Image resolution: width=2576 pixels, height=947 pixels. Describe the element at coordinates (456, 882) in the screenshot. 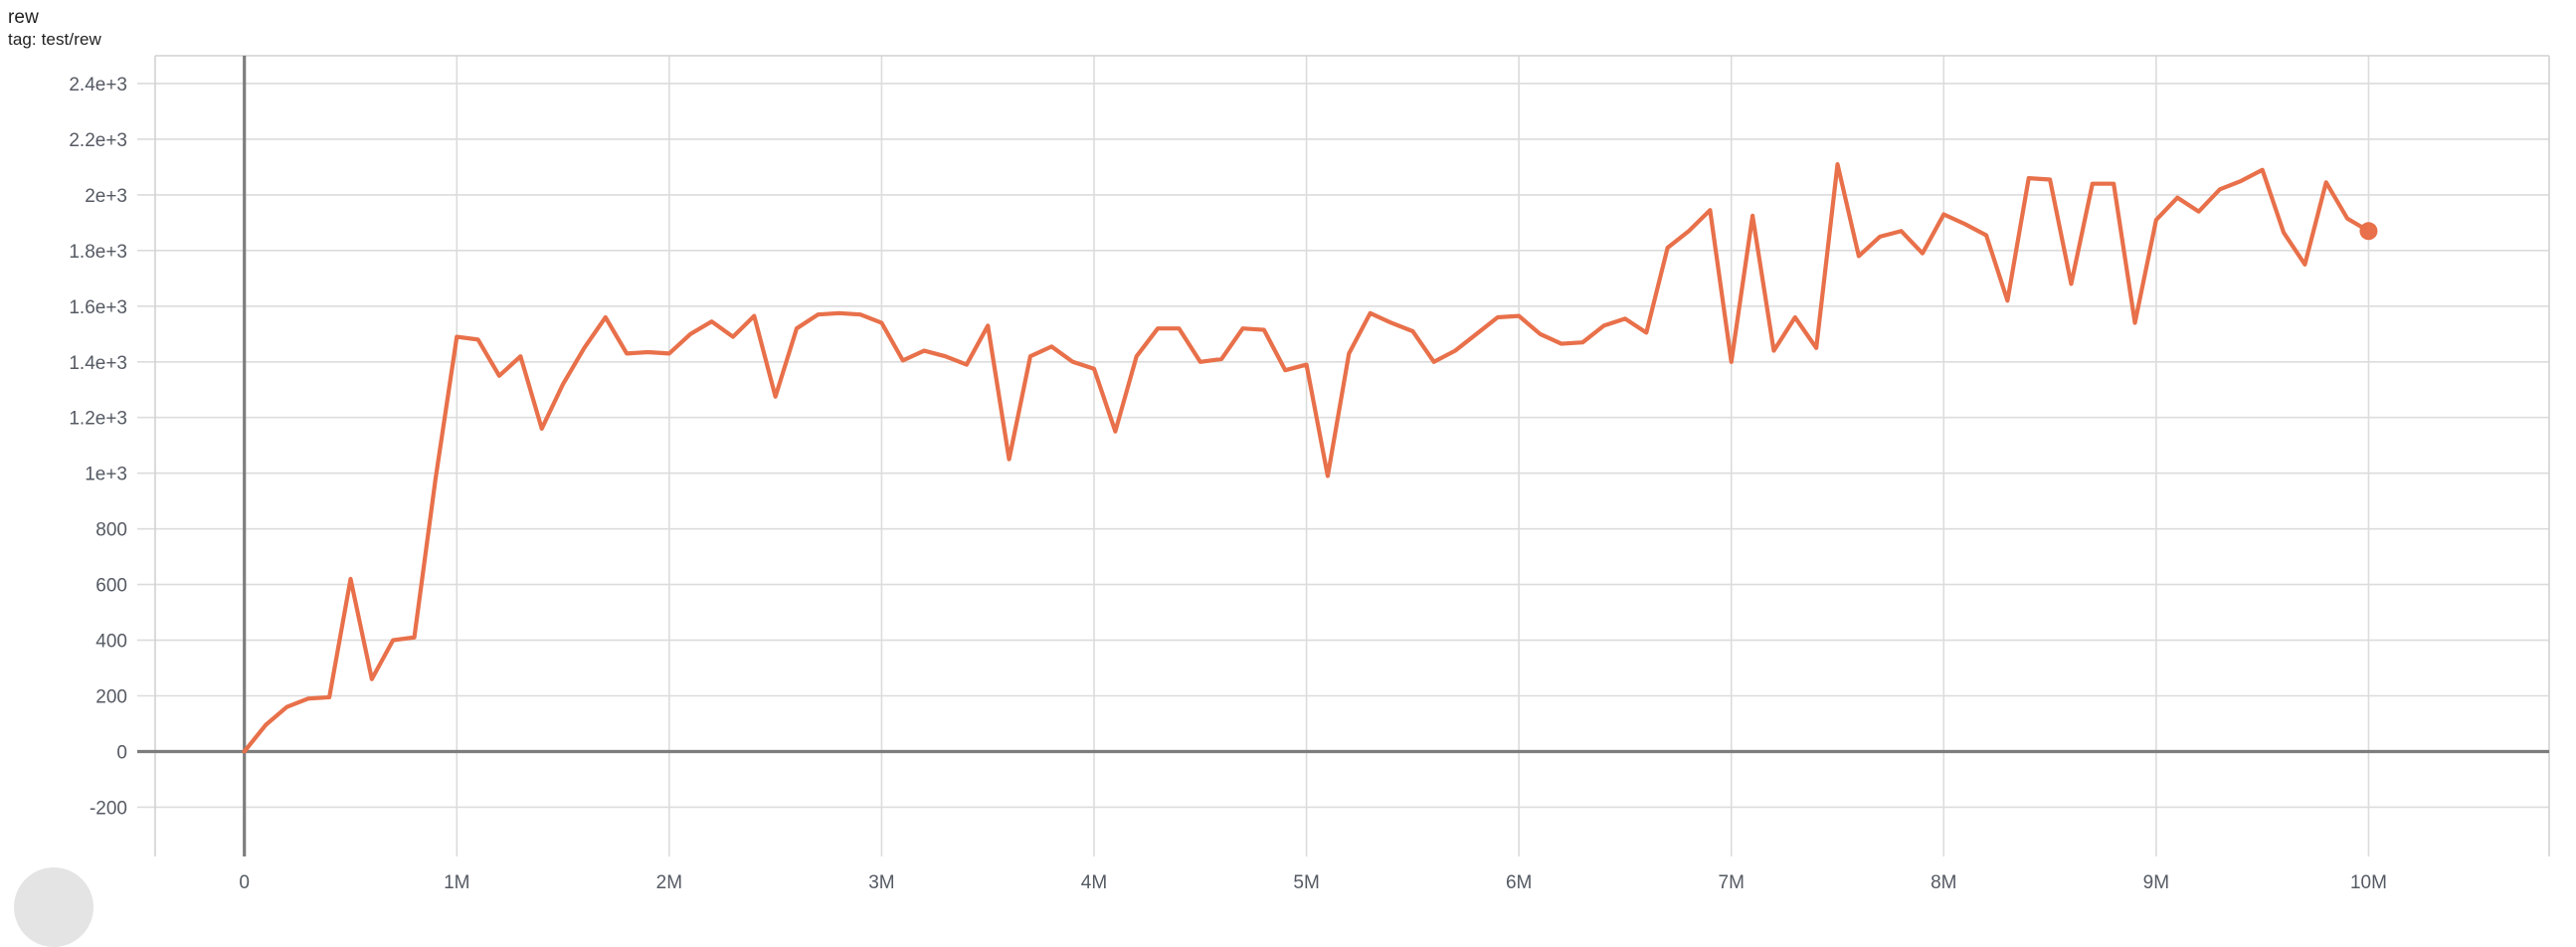

I see `x-axis-tick-label: 1M` at that location.